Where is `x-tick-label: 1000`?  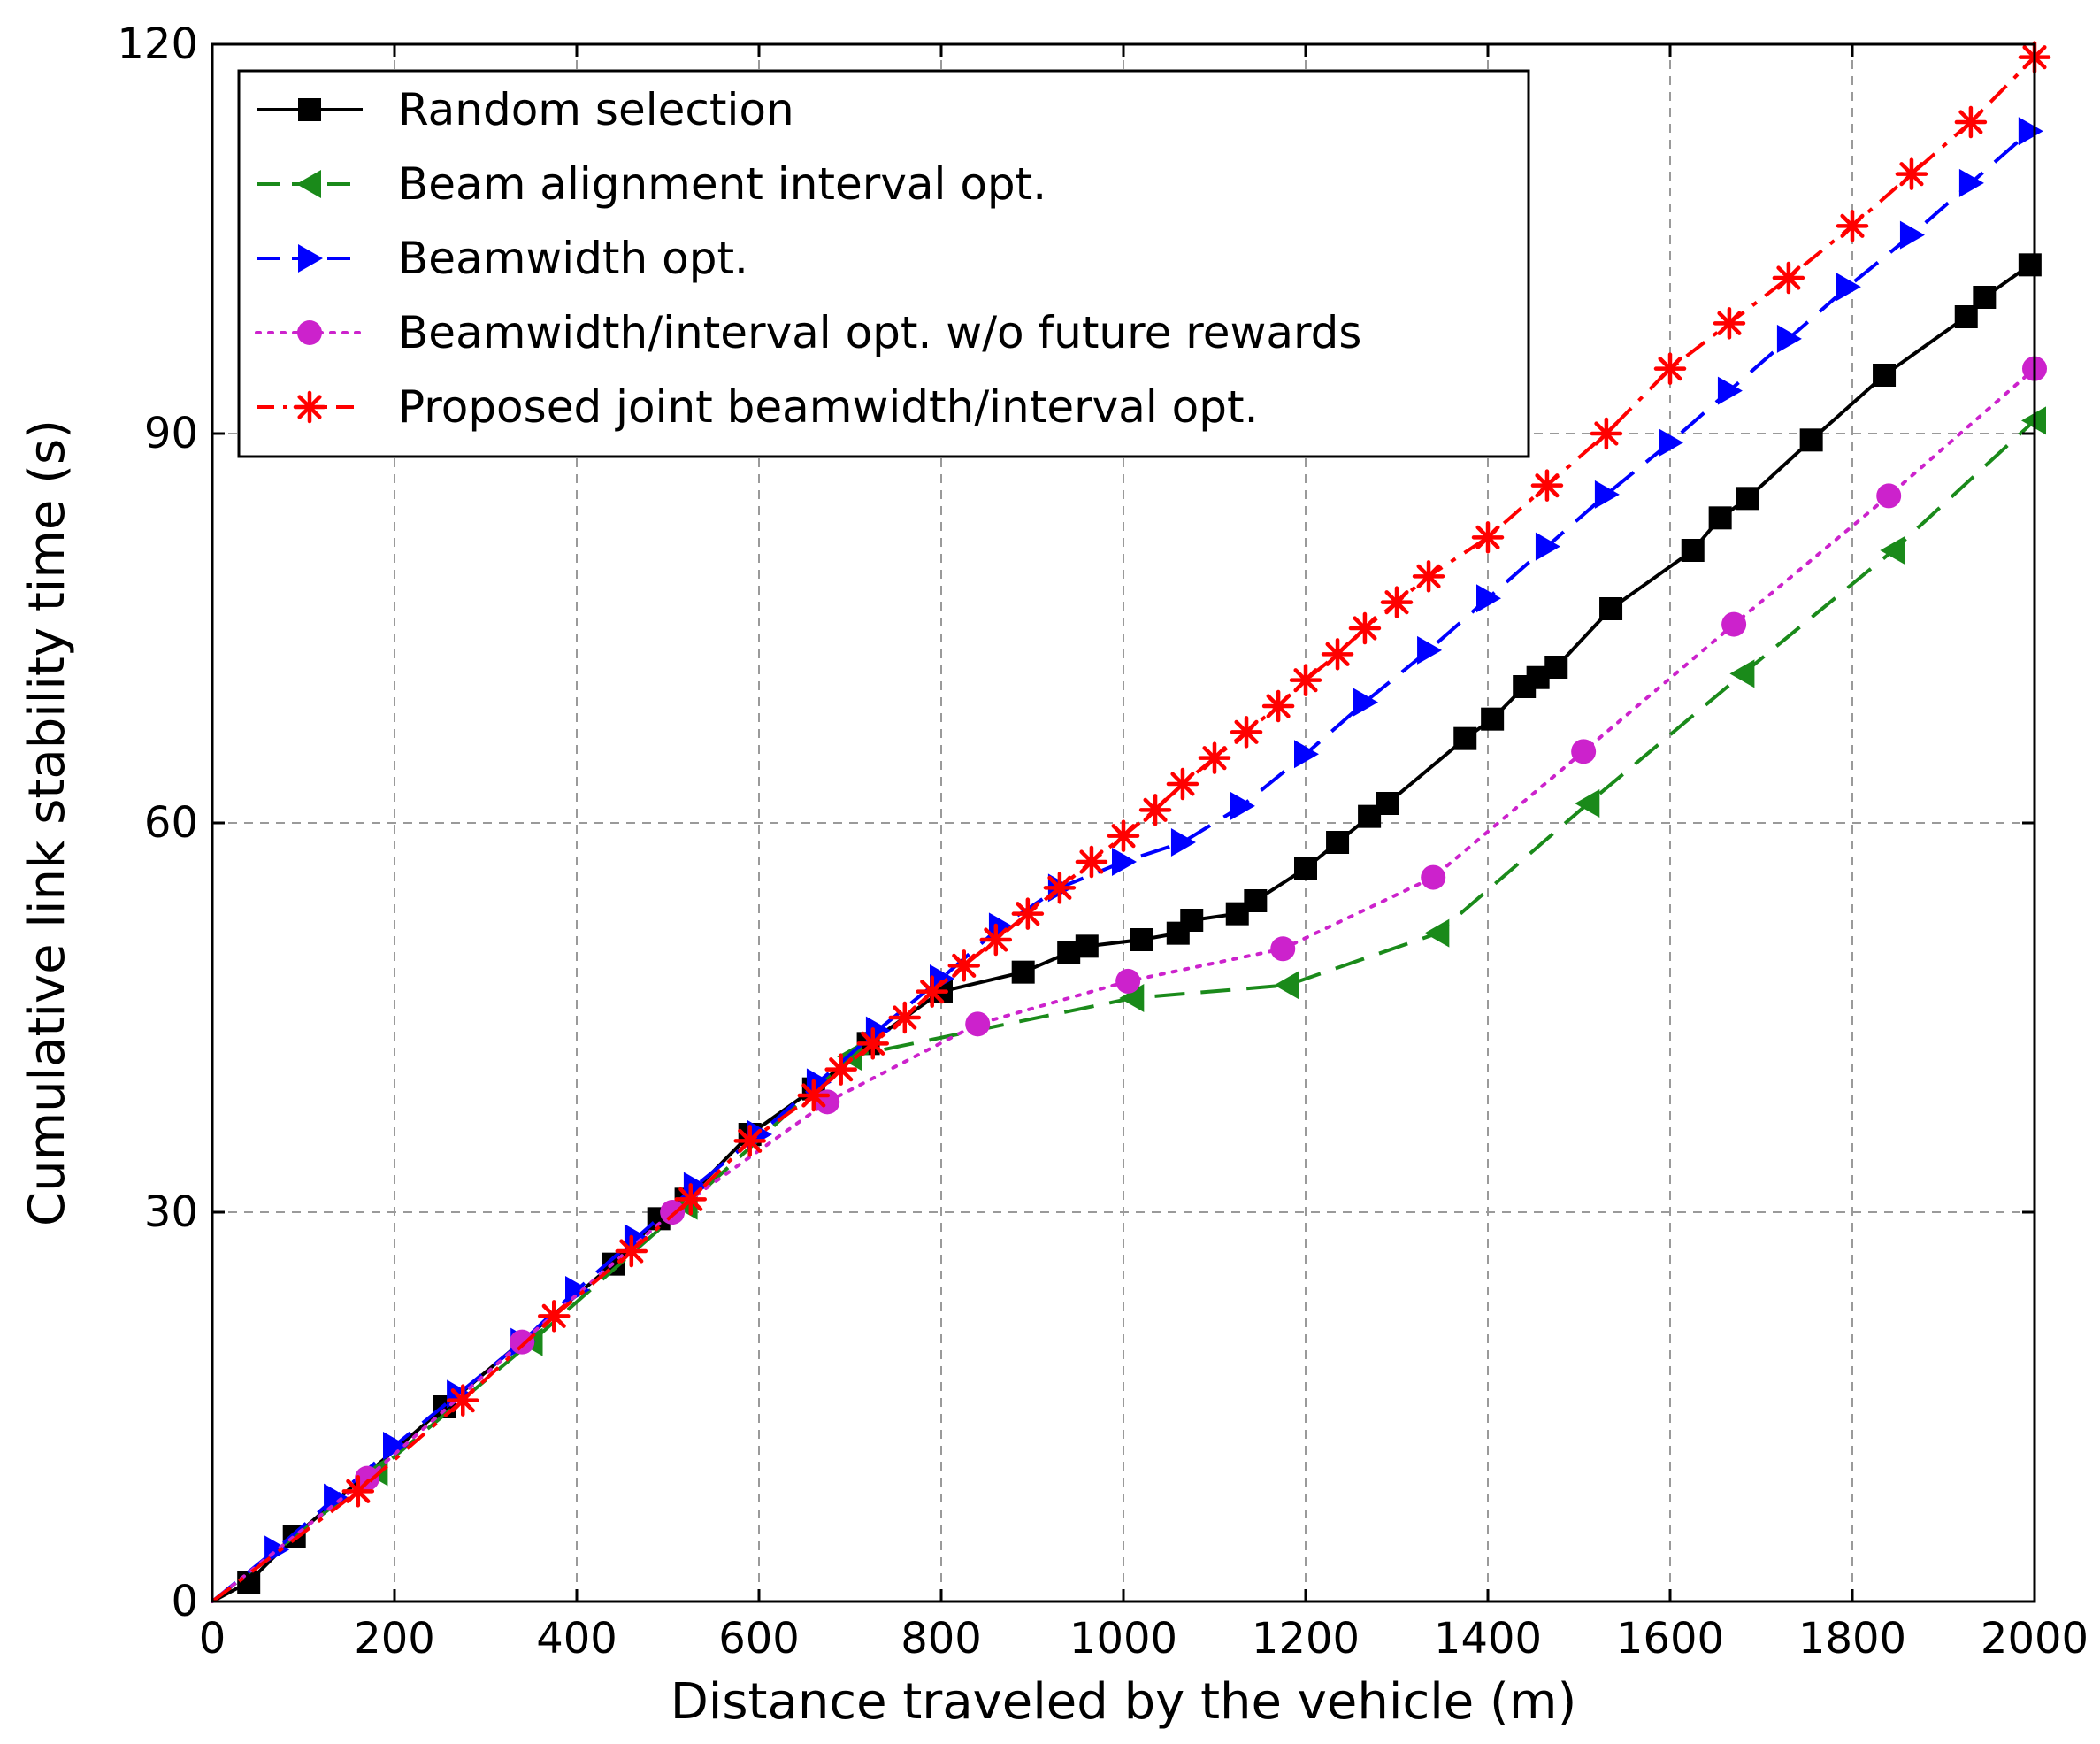
x-tick-label: 1000 is located at coordinates (1123, 1638).